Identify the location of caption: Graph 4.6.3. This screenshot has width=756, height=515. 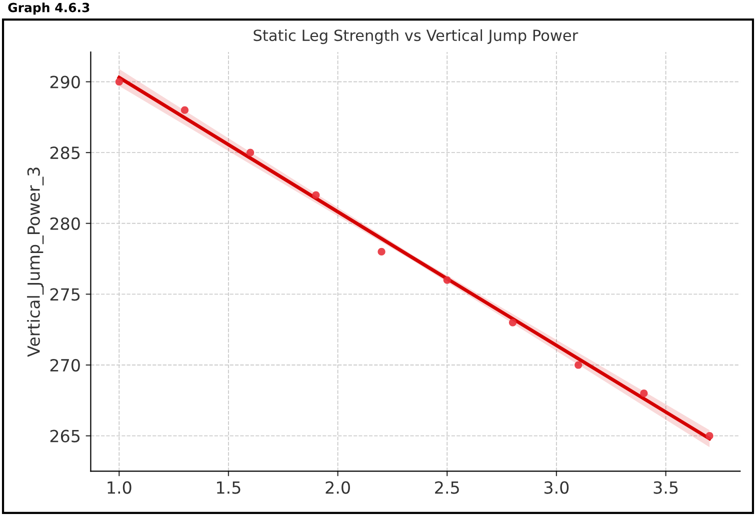
(49, 8).